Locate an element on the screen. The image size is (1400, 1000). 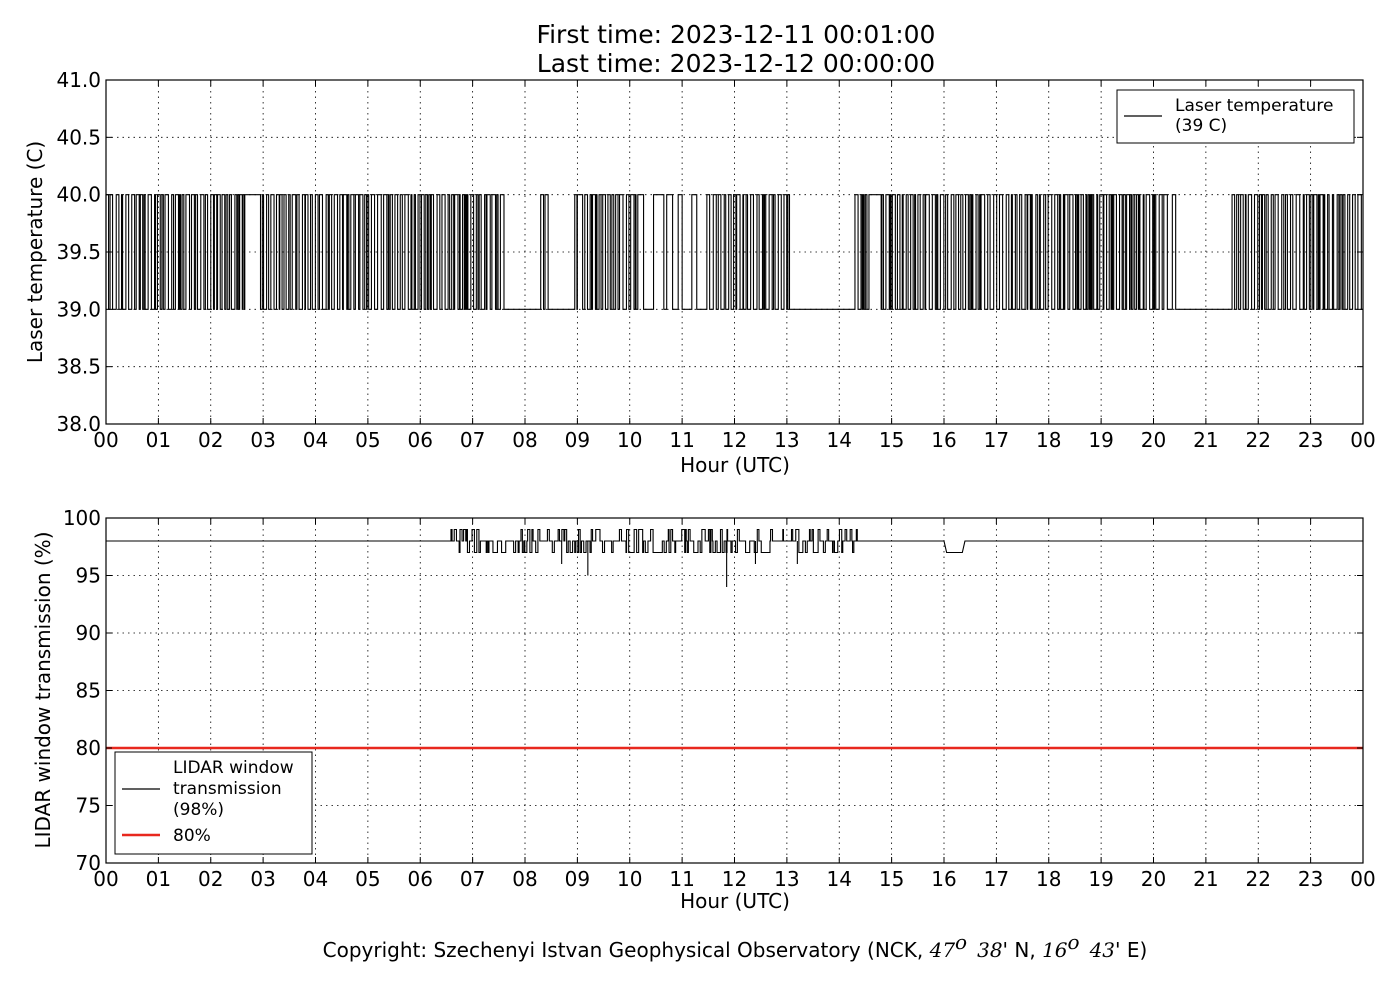
legend-label-laser-1: Laser temperature is located at coordinates (1254, 106).